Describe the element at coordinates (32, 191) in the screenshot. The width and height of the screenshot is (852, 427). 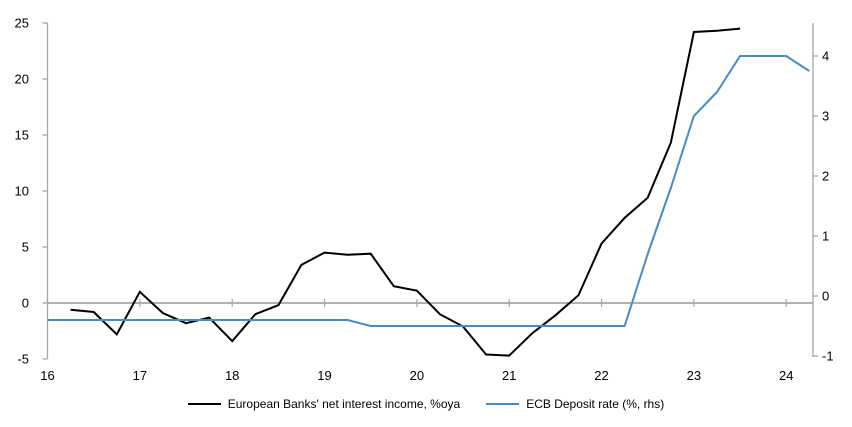
I see `left-axis: 25 20 15 10 5 0 -5` at that location.